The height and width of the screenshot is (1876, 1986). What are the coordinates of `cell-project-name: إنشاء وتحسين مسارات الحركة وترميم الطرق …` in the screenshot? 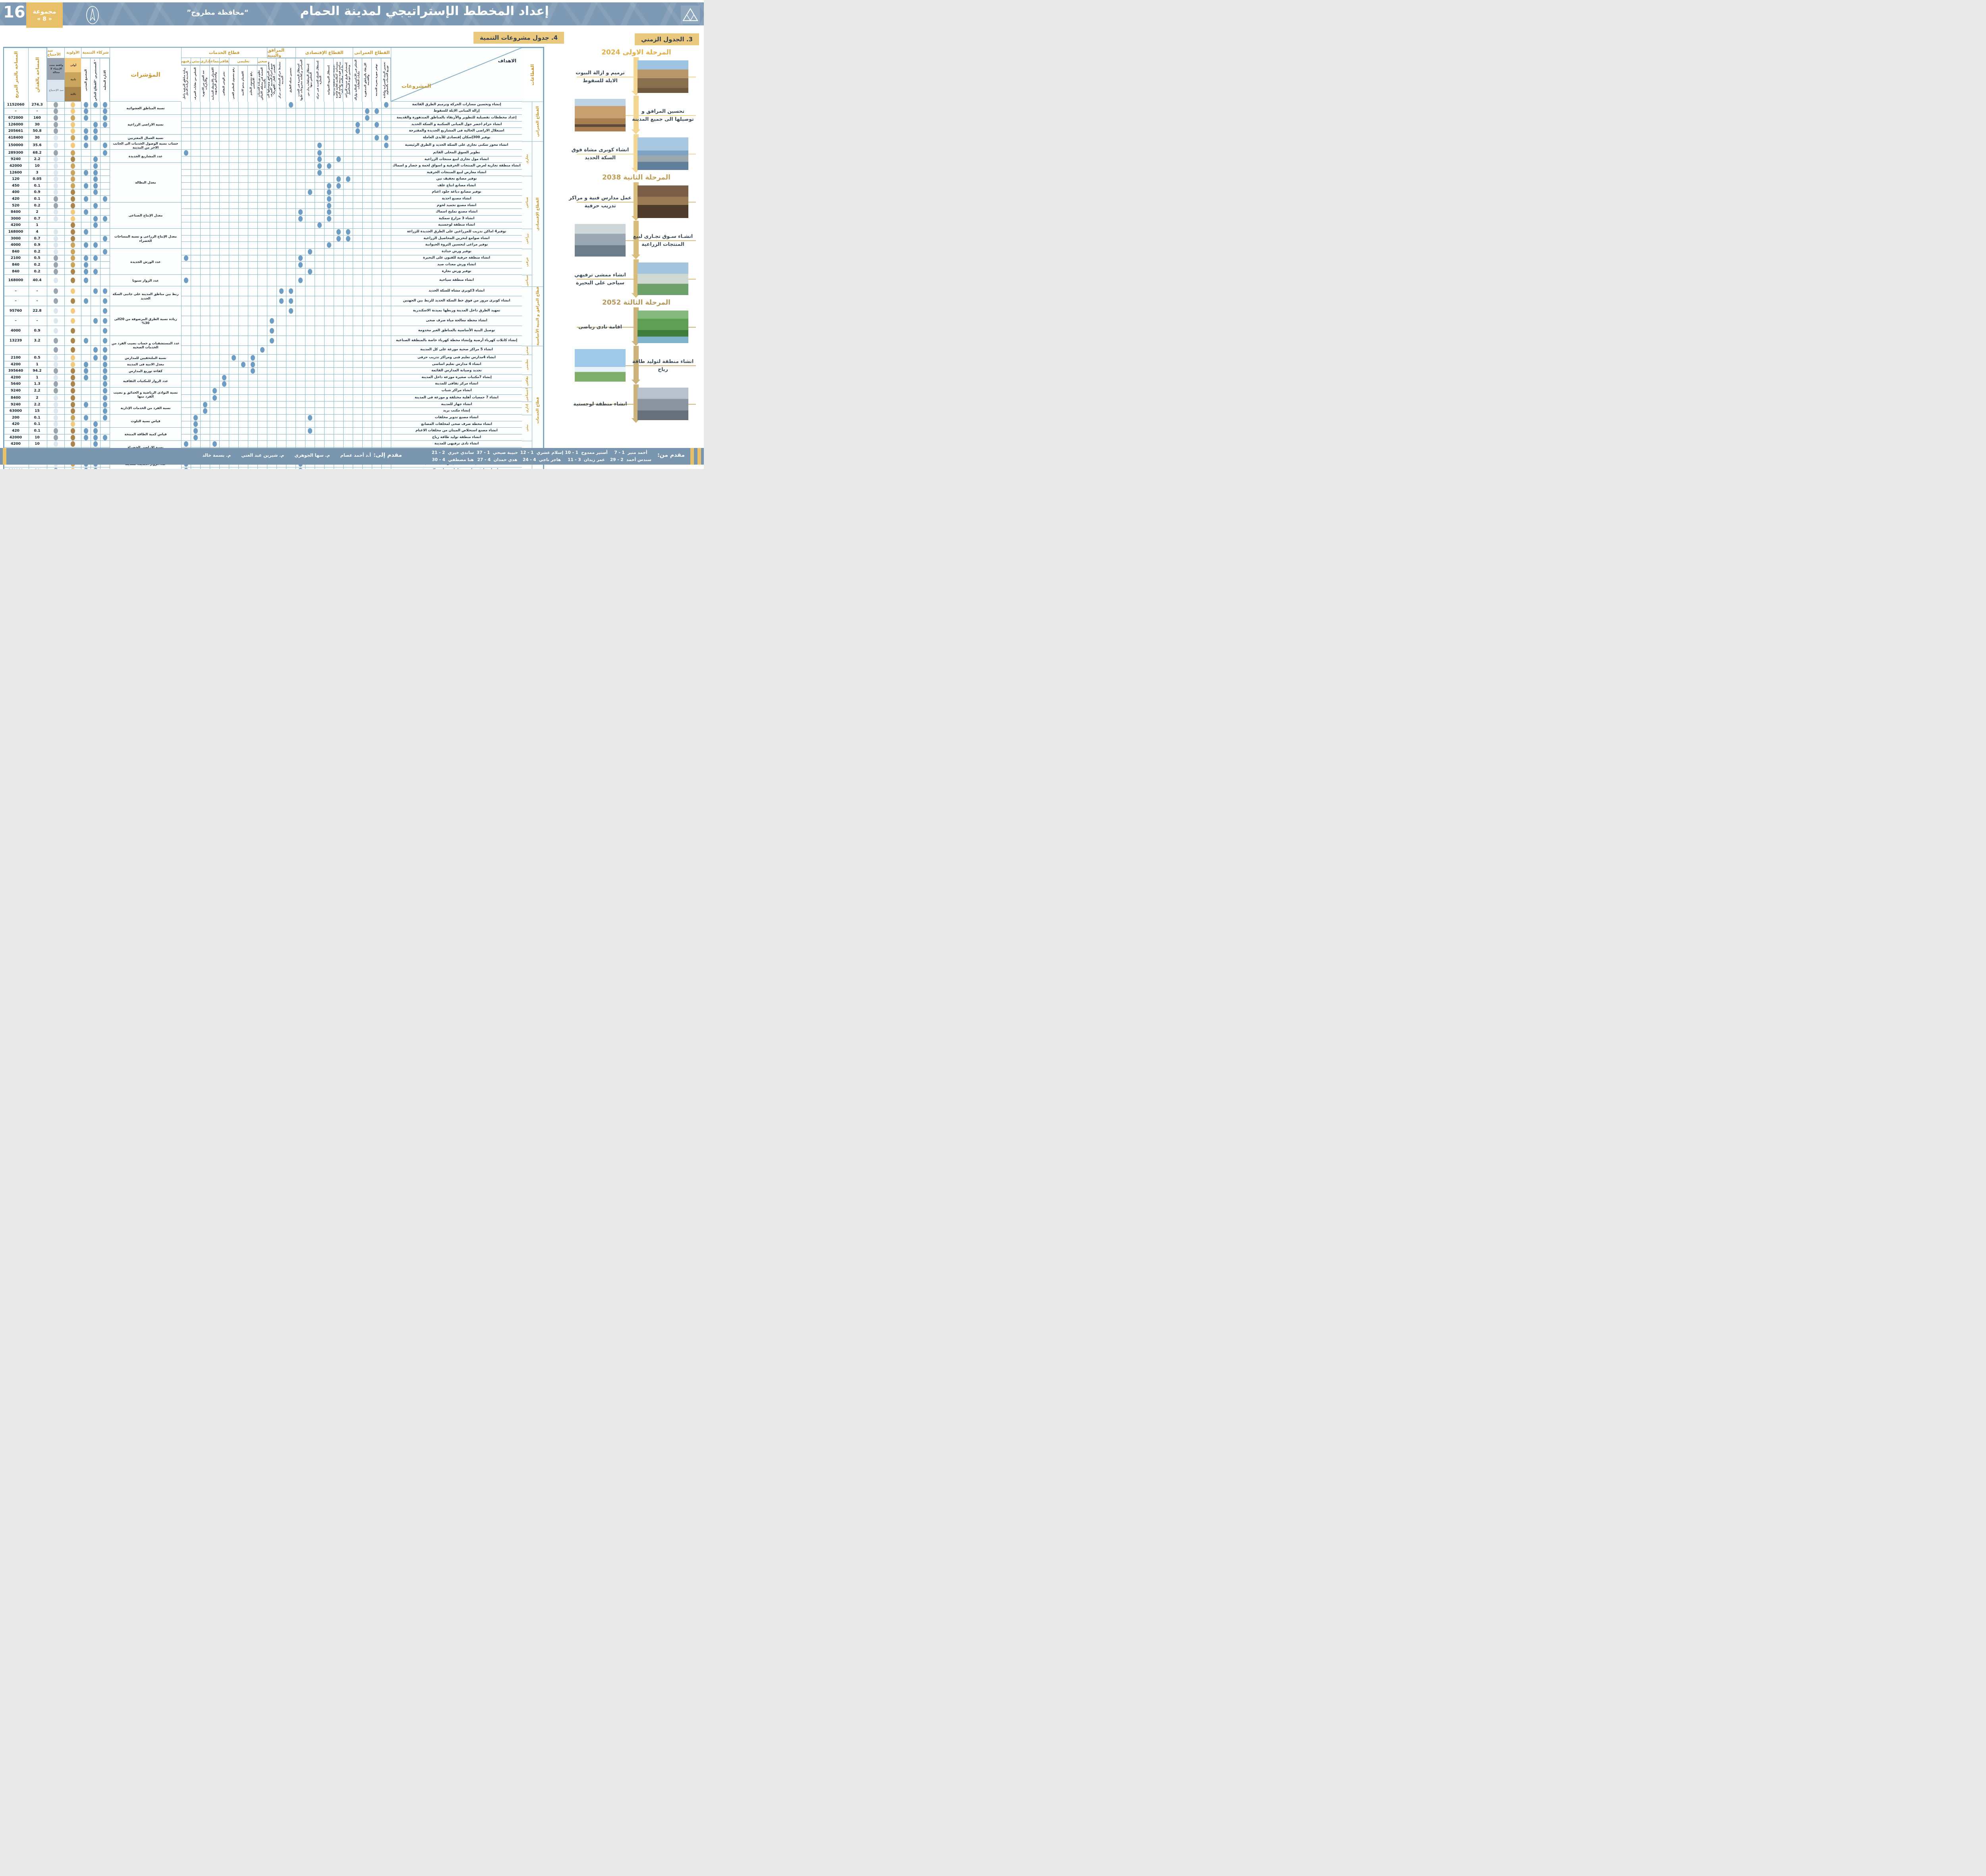 It's located at (457, 105).